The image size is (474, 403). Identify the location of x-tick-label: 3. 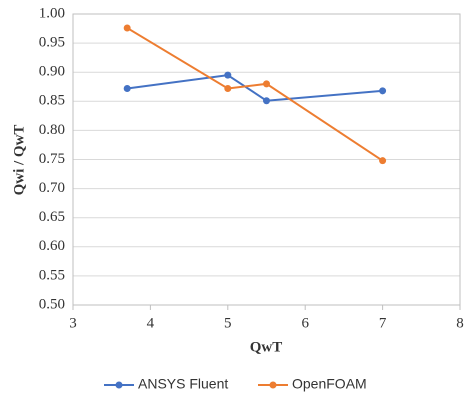
(73, 323).